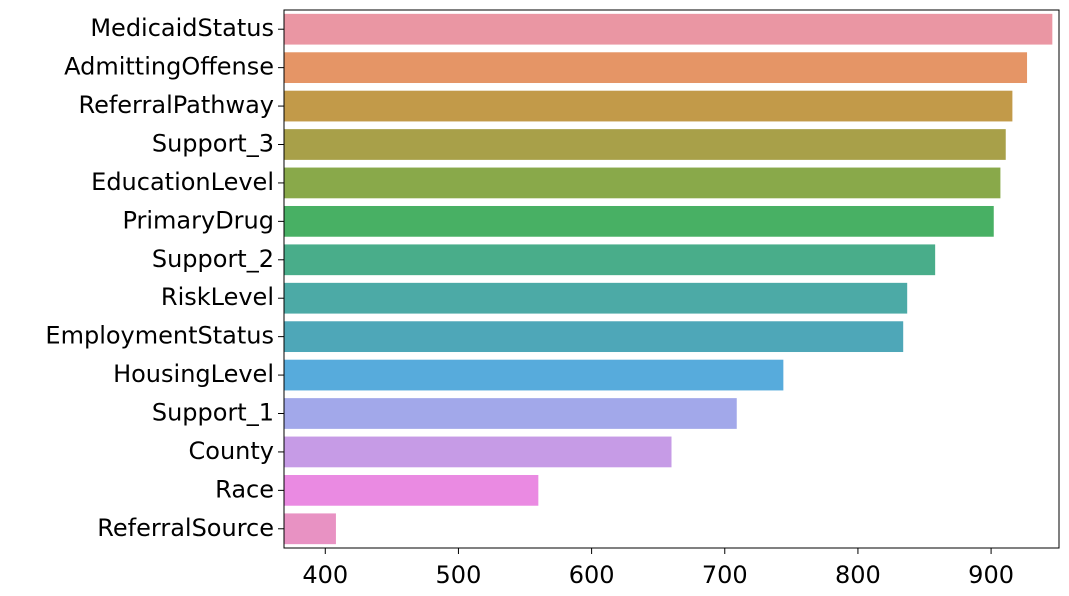  What do you see at coordinates (858, 575) in the screenshot?
I see `x-tick-label: 800` at bounding box center [858, 575].